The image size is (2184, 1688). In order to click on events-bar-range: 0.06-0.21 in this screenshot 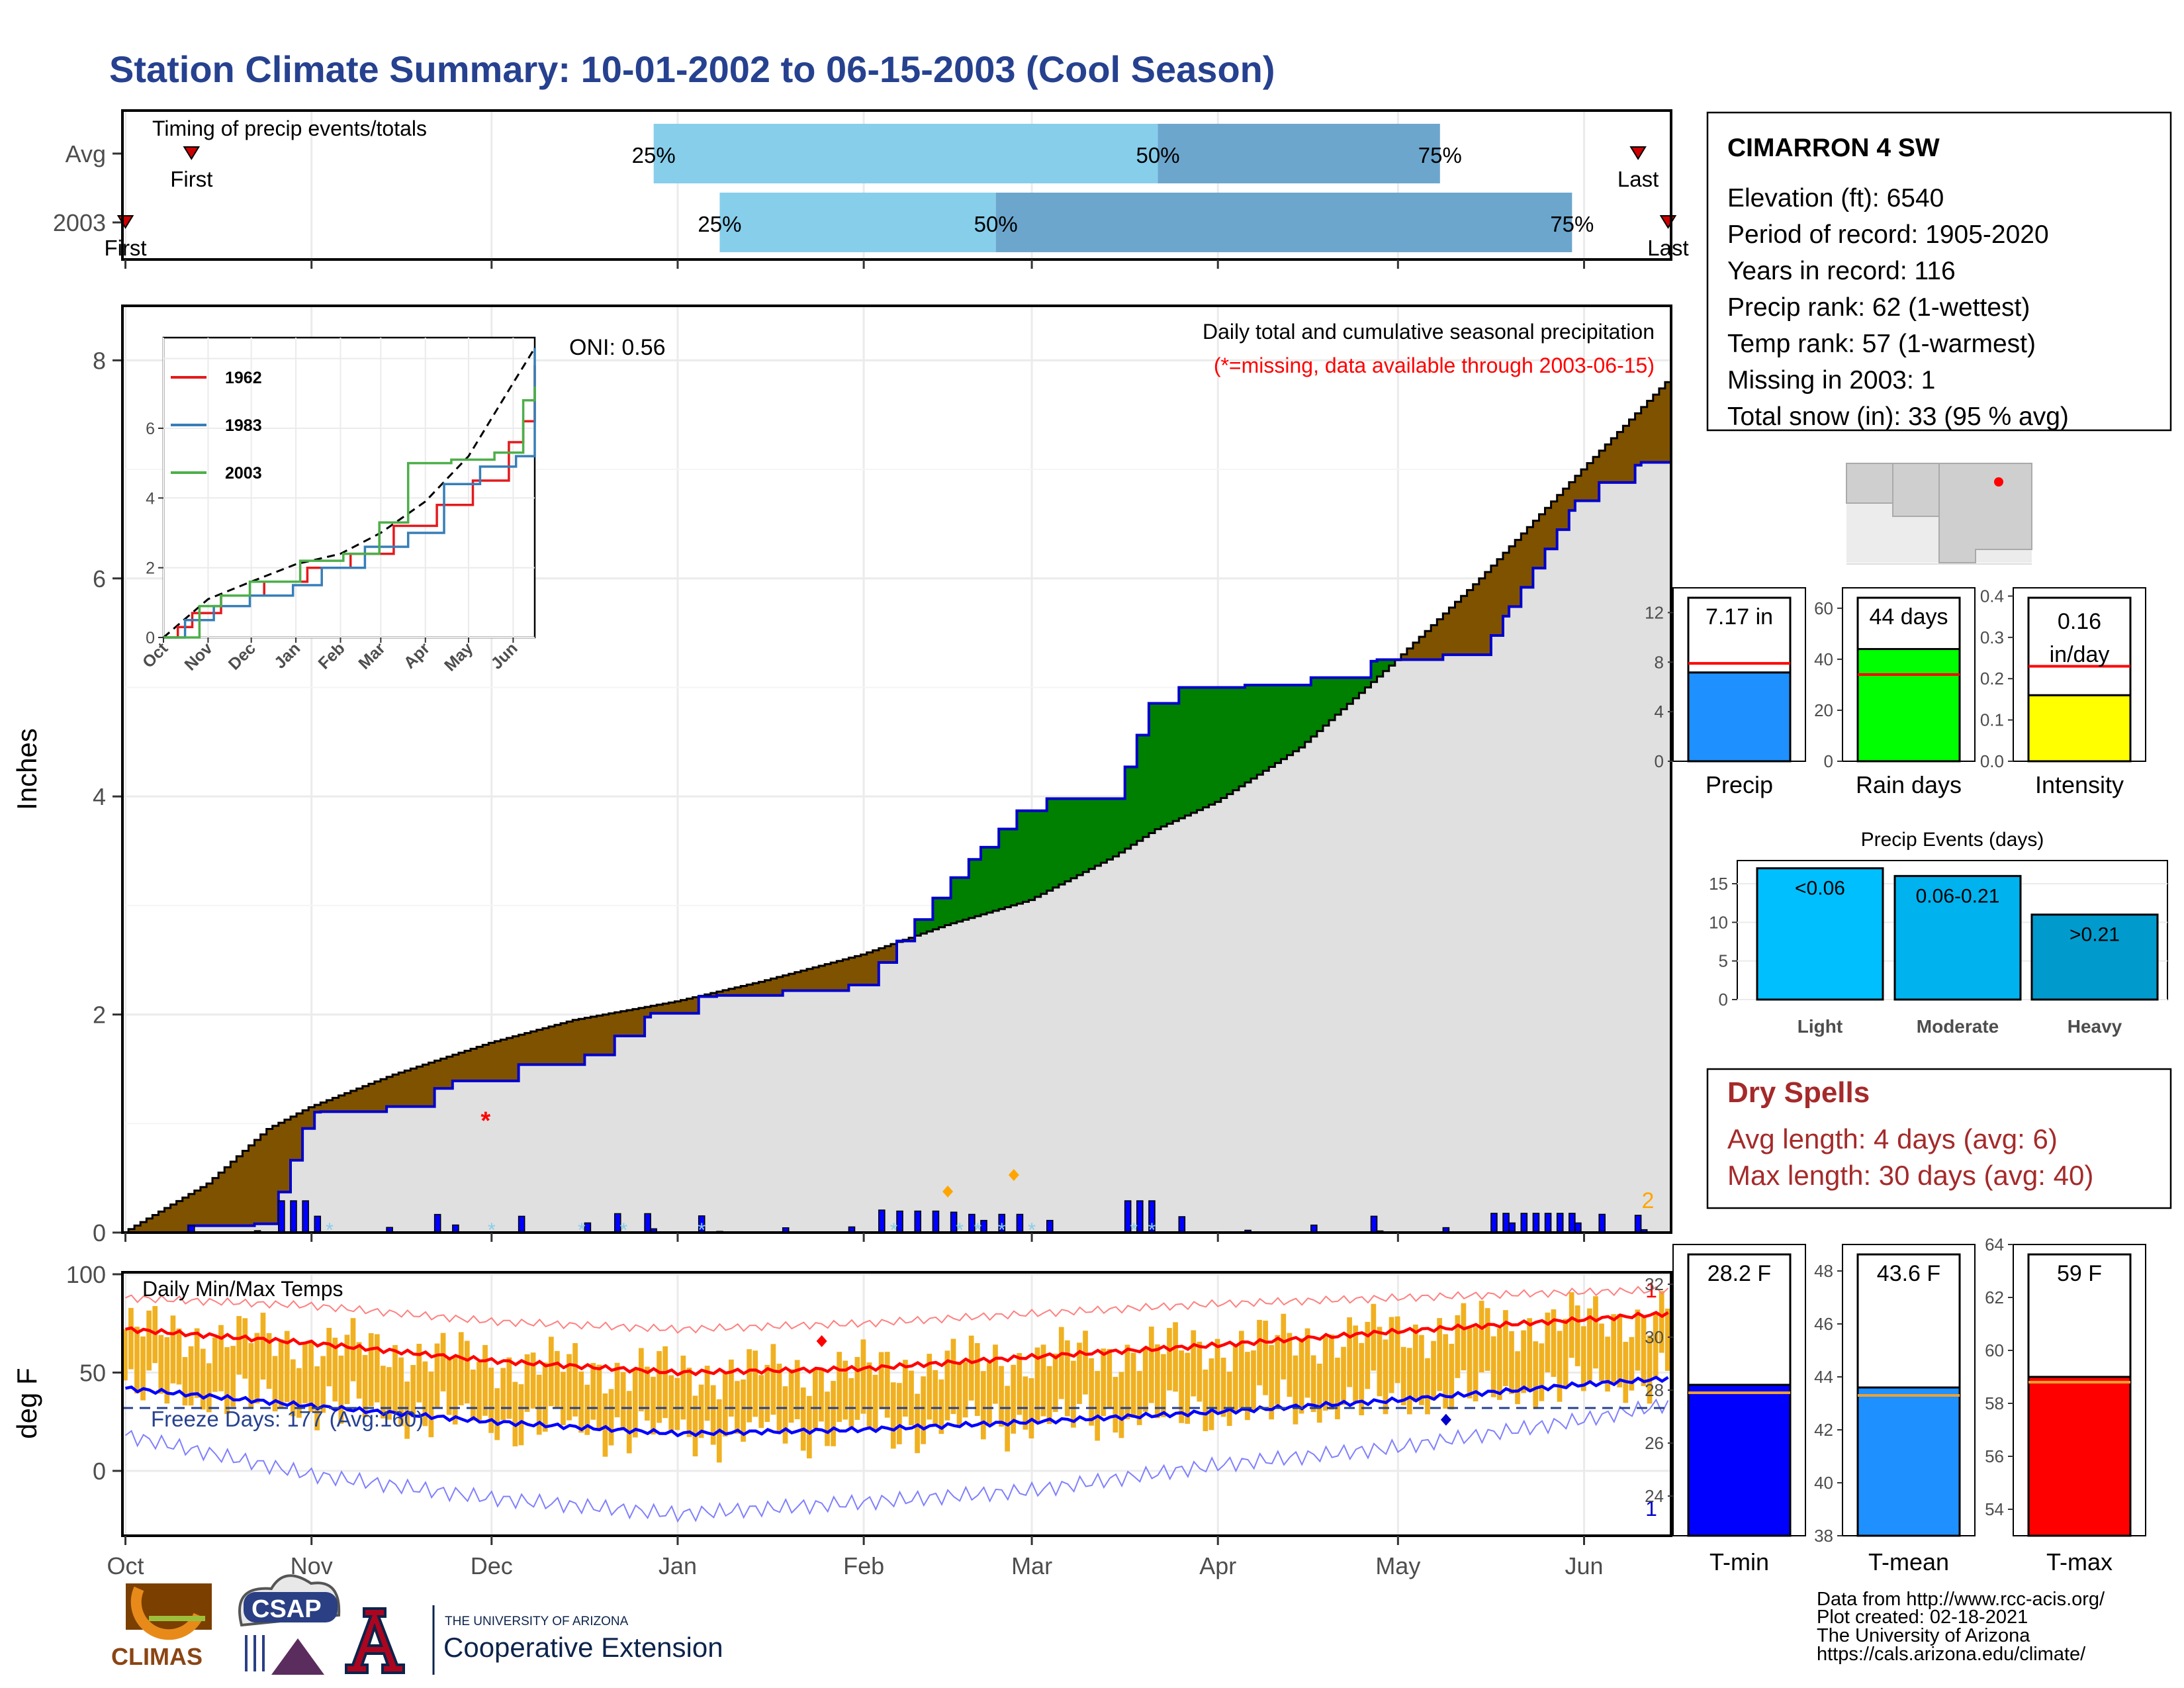, I will do `click(1958, 896)`.